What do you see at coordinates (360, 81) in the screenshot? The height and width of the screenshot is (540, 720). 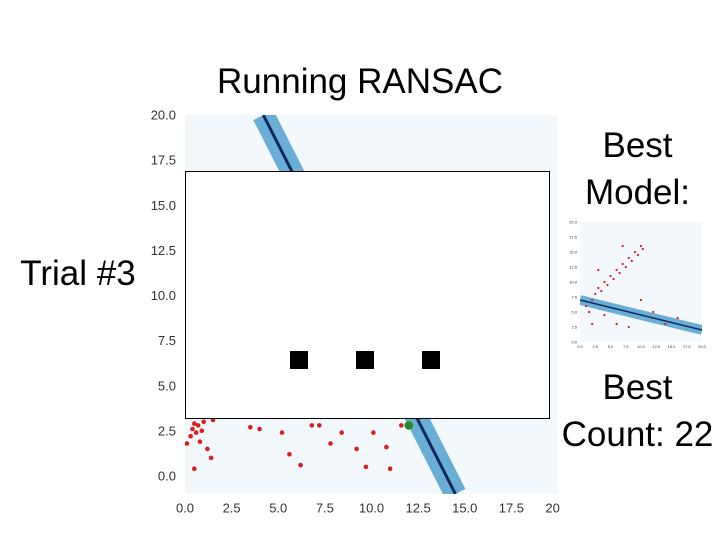 I see `slide-title: Running RANSAC` at bounding box center [360, 81].